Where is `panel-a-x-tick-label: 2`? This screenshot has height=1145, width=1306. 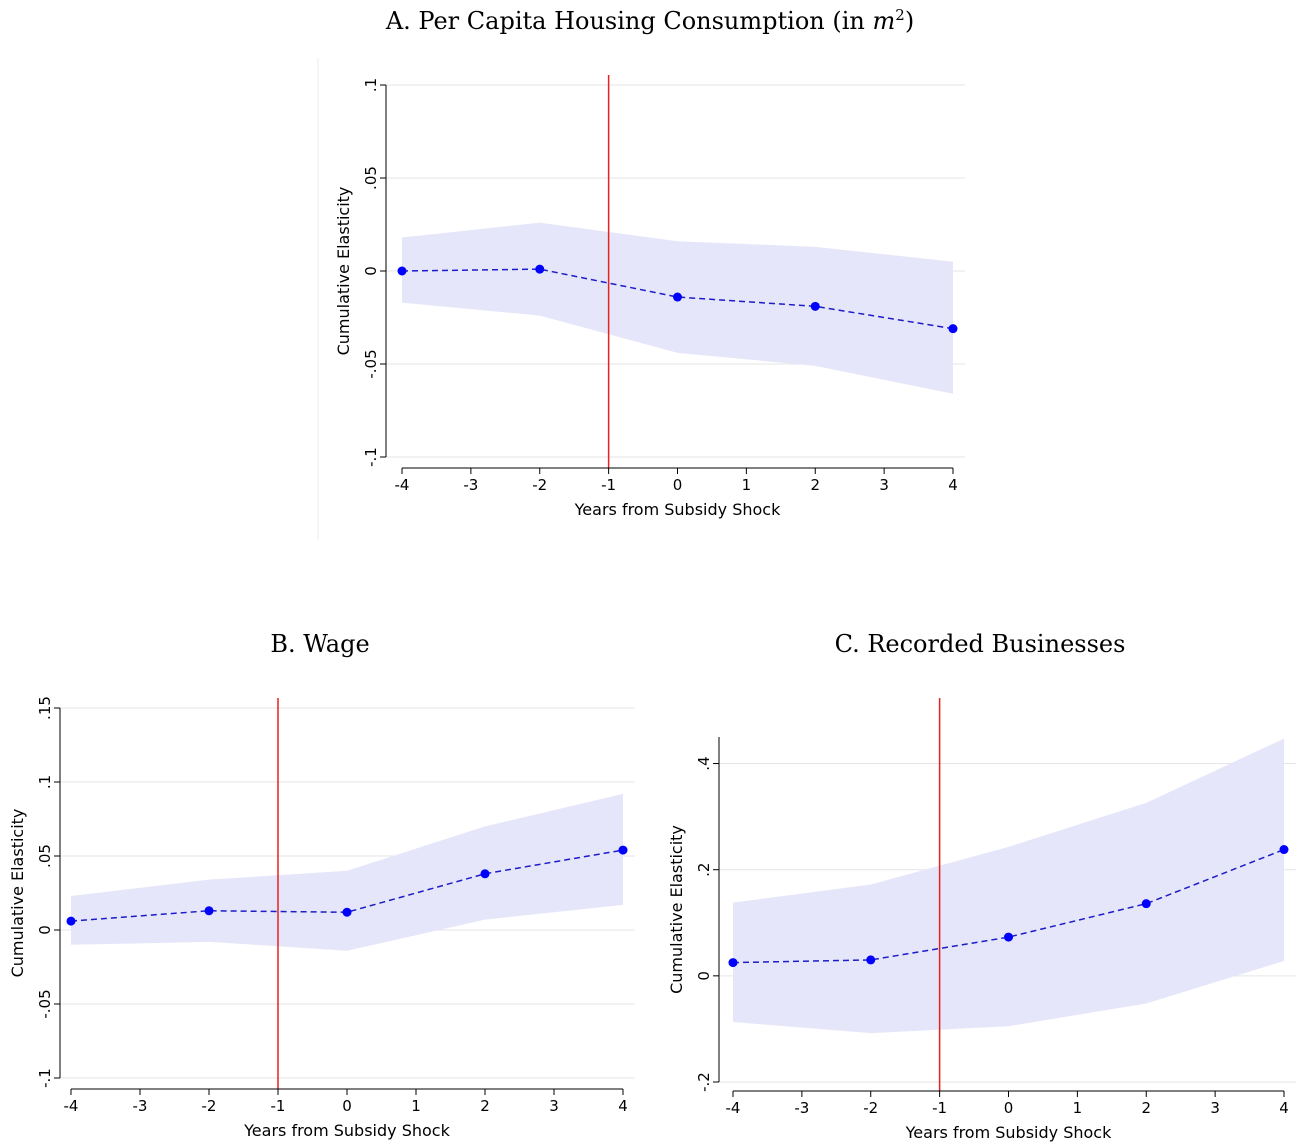
panel-a-x-tick-label: 2 is located at coordinates (815, 485).